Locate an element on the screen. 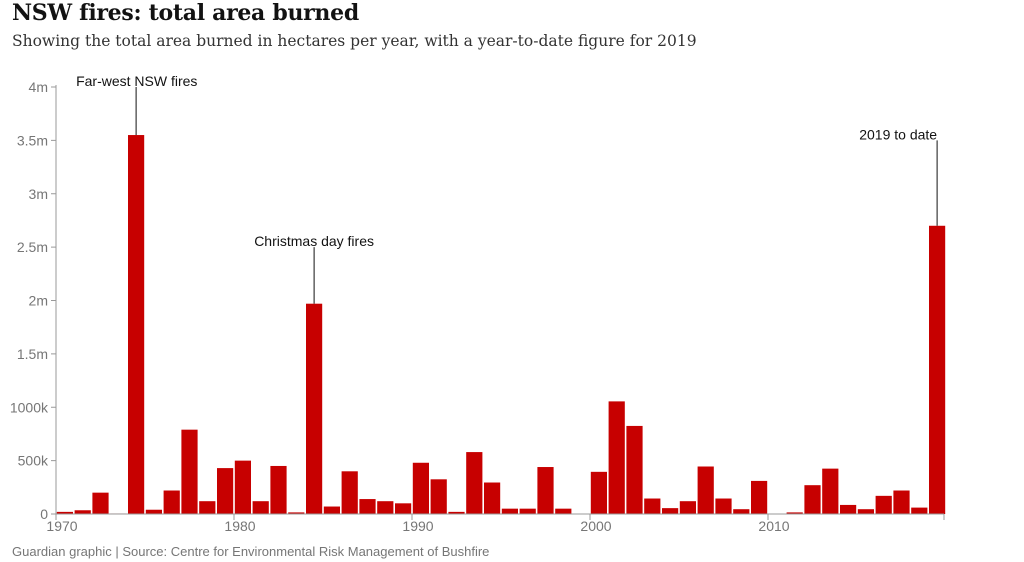 Image resolution: width=1024 pixels, height=562 pixels. bar-2004 is located at coordinates (670, 511).